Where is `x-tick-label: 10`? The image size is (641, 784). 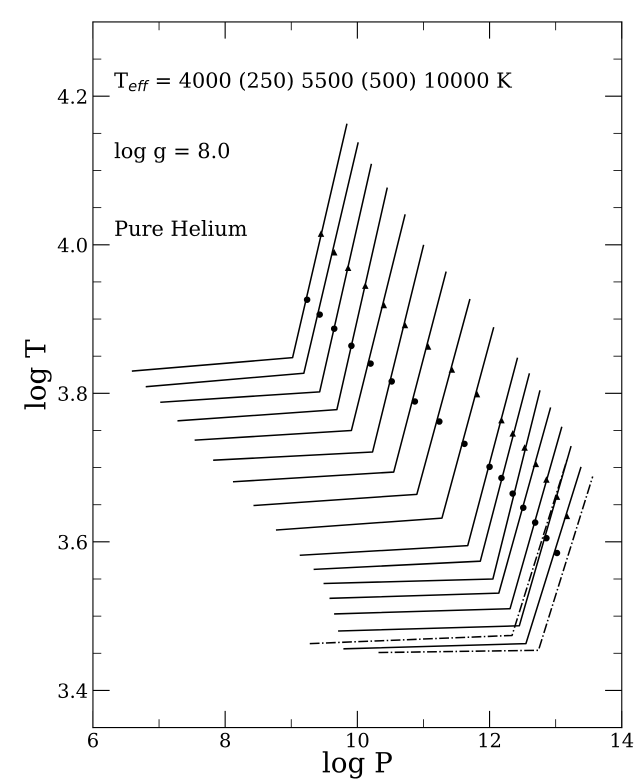 x-tick-label: 10 is located at coordinates (357, 740).